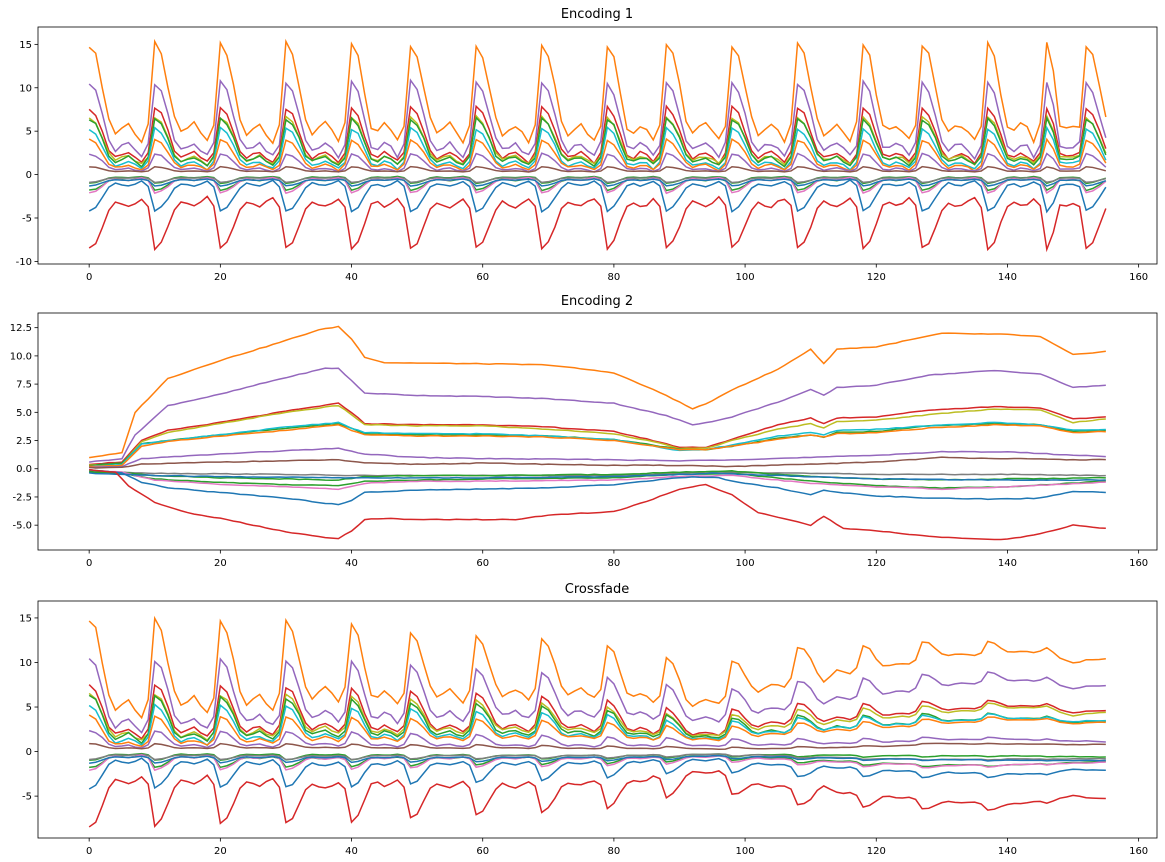 The height and width of the screenshot is (862, 1165). I want to click on y-tick-label: 7.5, so click(24, 385).